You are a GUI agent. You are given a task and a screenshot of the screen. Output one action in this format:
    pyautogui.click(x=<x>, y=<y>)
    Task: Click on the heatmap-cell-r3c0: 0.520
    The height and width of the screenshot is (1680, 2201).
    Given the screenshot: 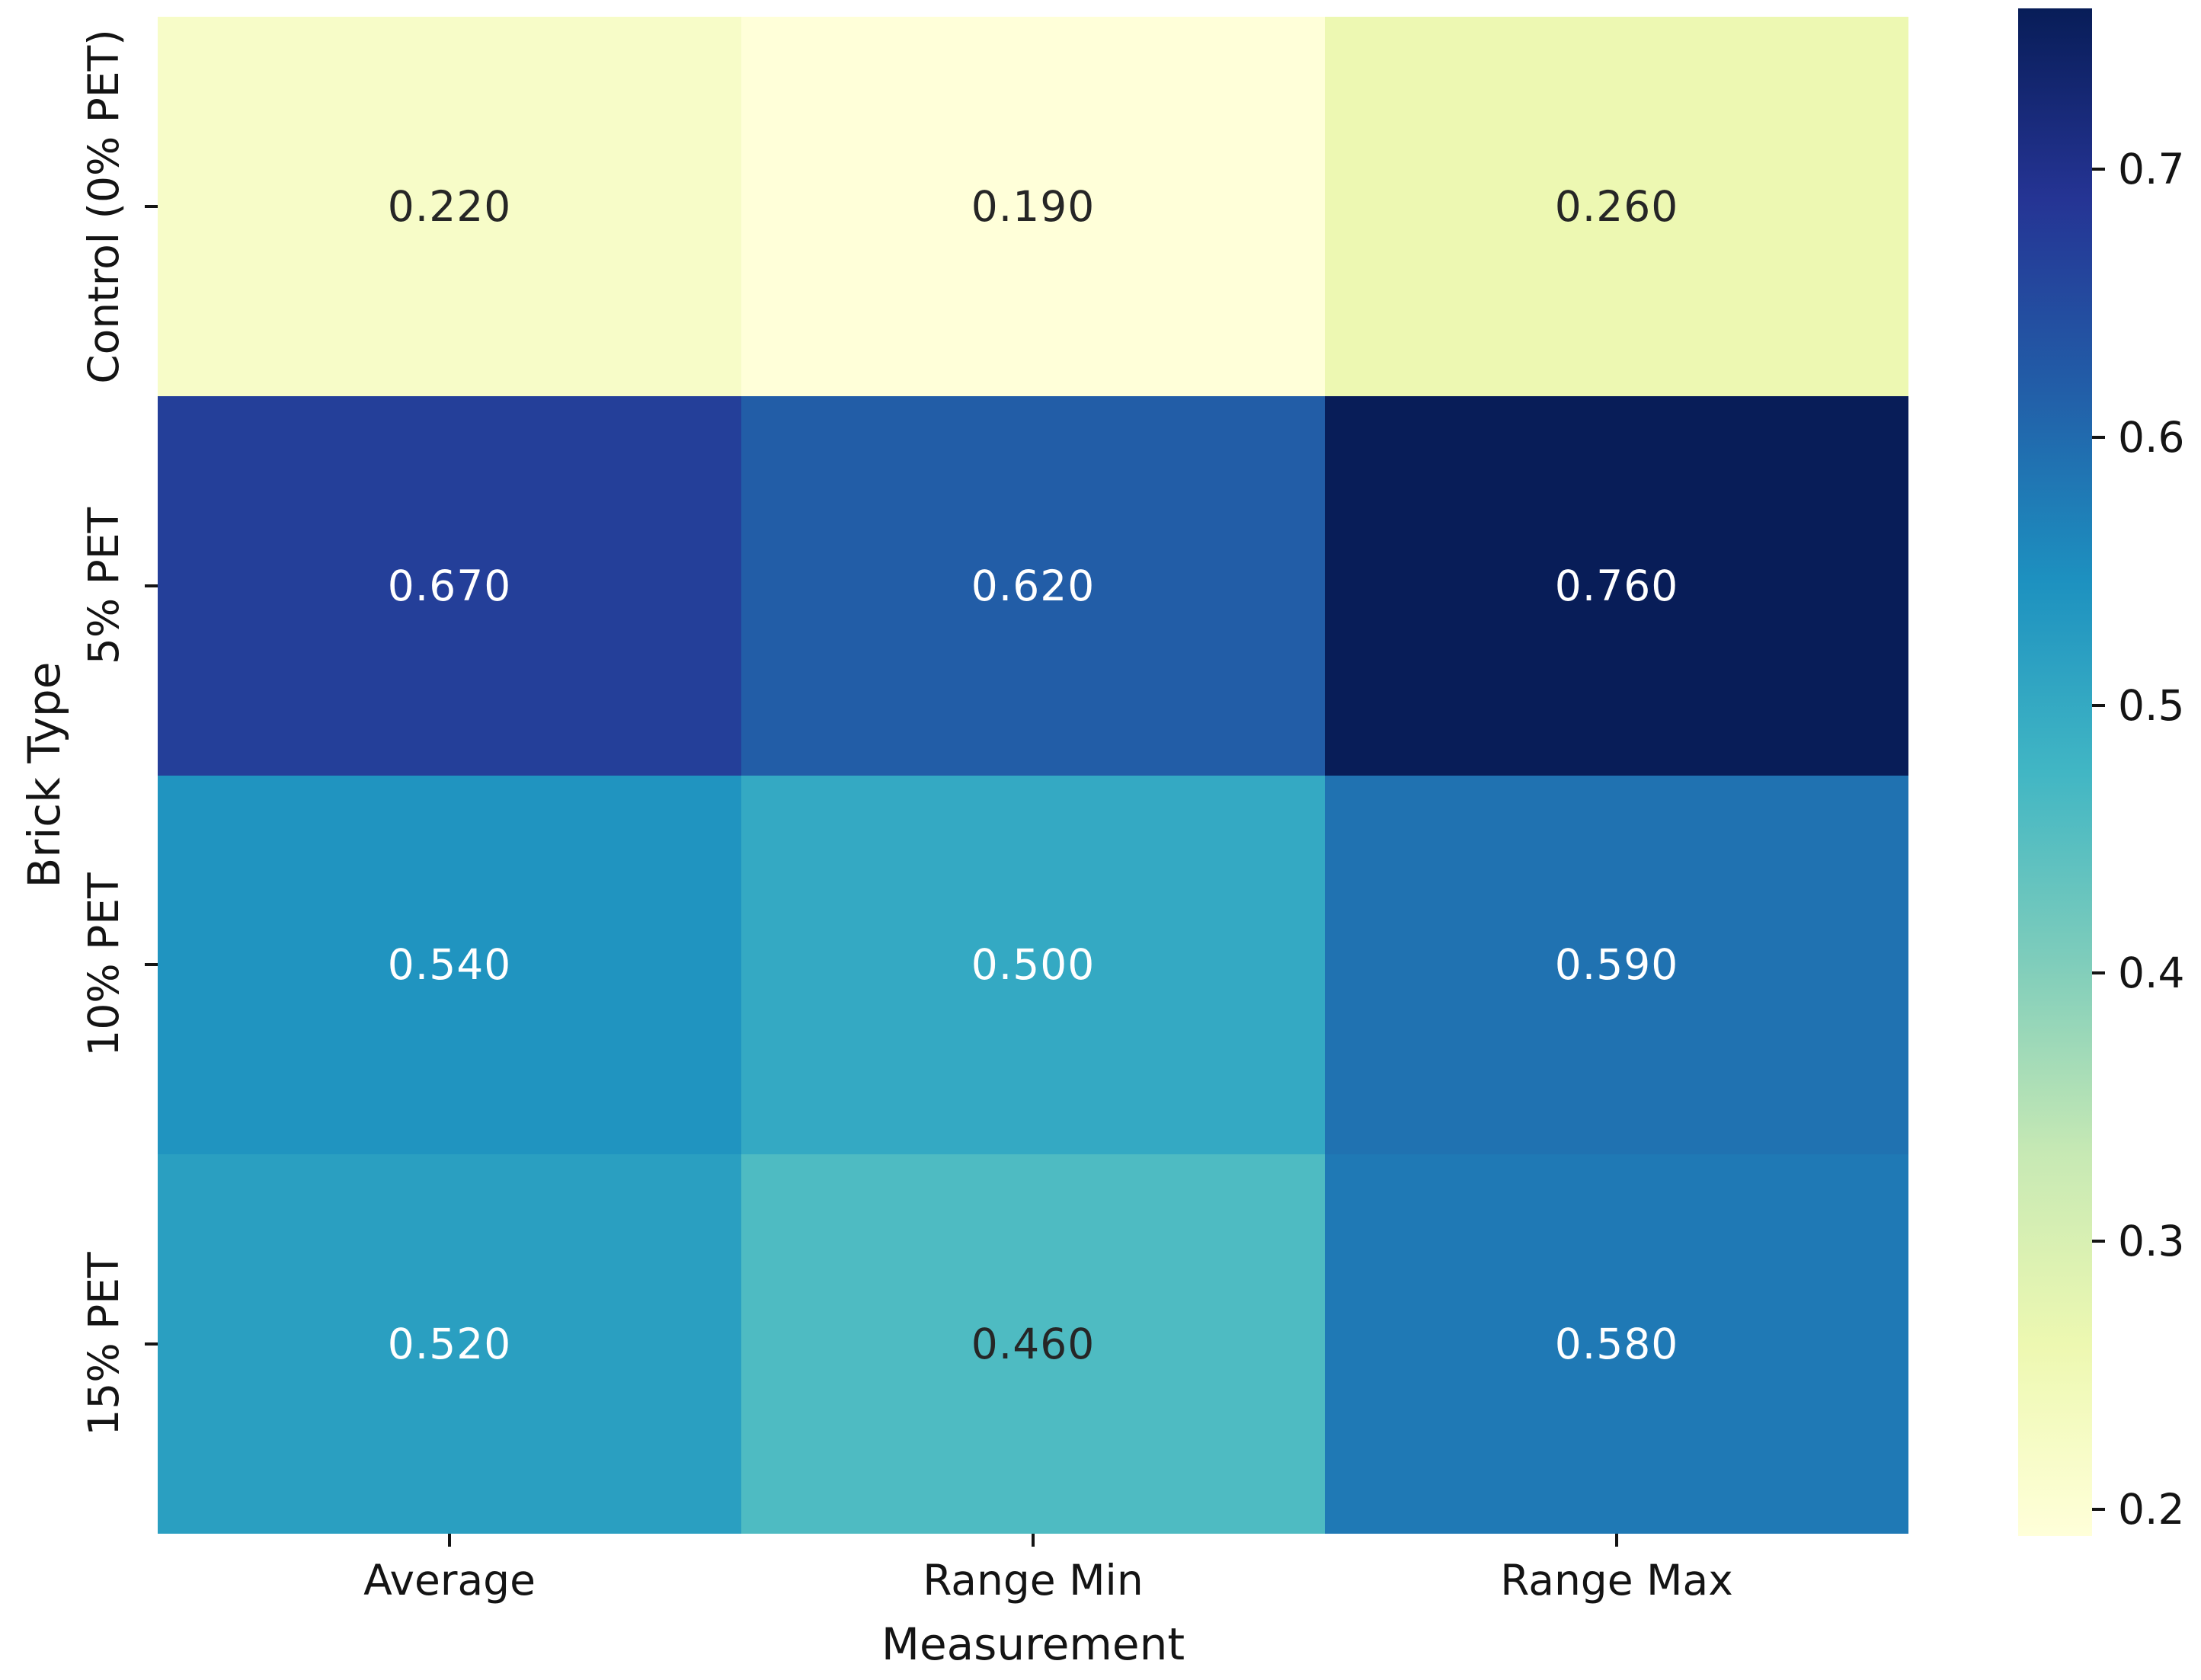 What is the action you would take?
    pyautogui.click(x=449, y=1344)
    